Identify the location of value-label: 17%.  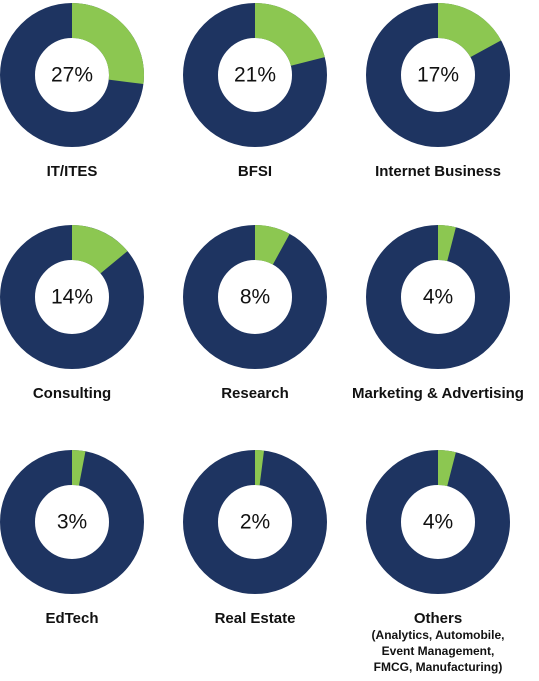
(438, 75).